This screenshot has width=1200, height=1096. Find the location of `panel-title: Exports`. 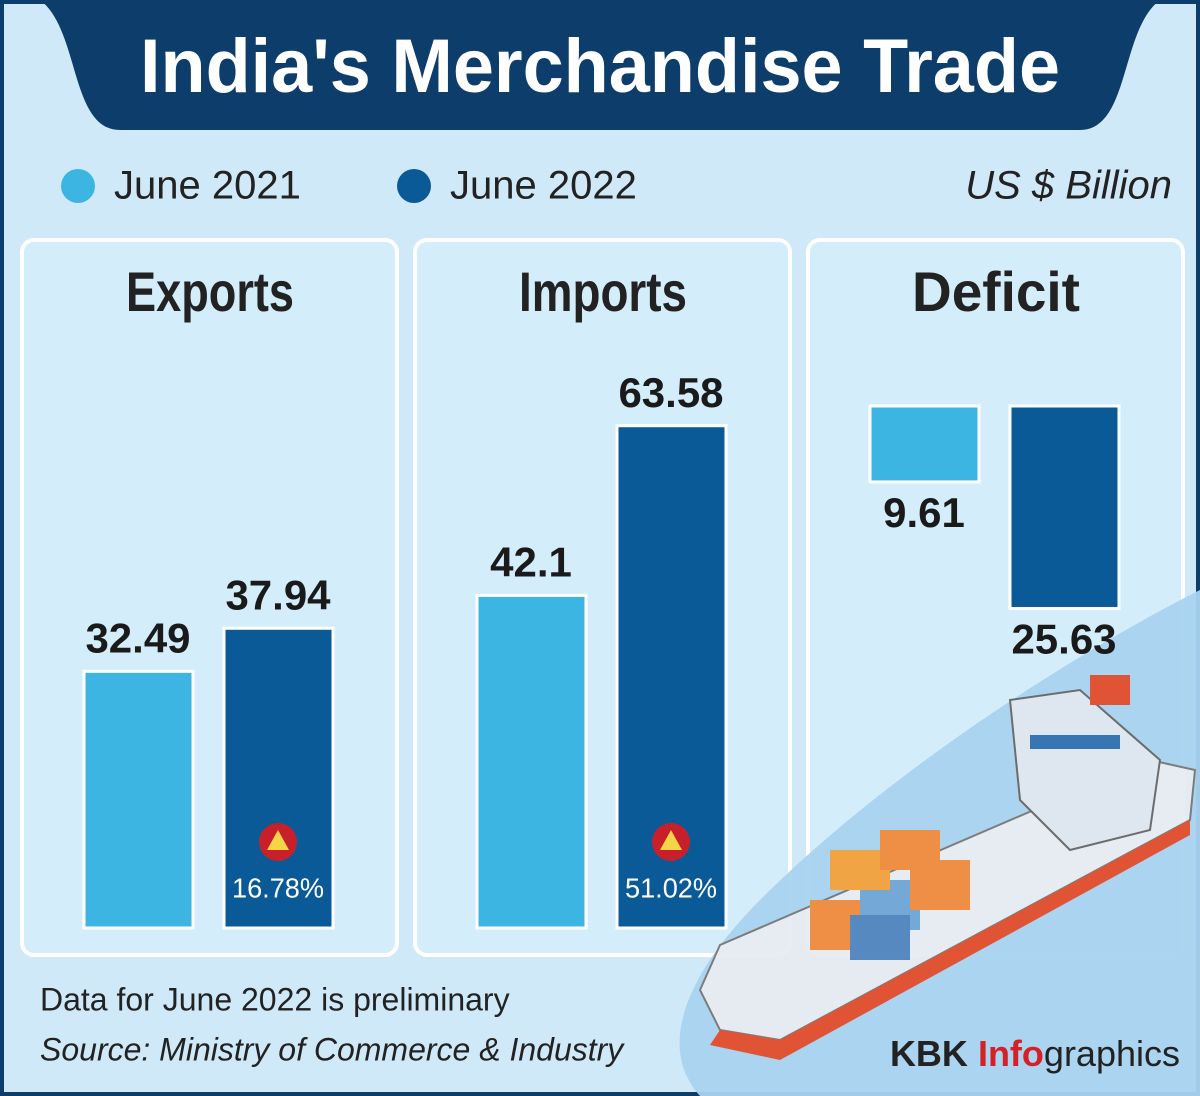

panel-title: Exports is located at coordinates (210, 291).